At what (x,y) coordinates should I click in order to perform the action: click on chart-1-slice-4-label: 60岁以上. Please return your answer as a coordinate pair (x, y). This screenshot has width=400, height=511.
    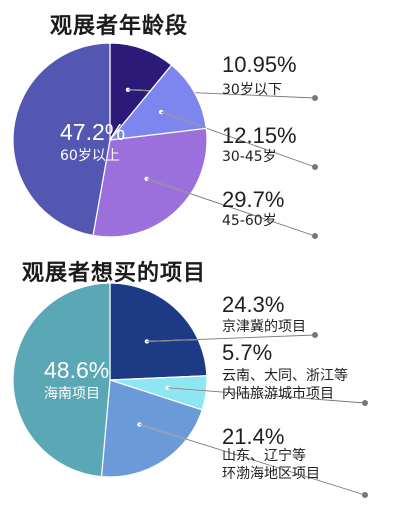
    Looking at the image, I should click on (90, 156).